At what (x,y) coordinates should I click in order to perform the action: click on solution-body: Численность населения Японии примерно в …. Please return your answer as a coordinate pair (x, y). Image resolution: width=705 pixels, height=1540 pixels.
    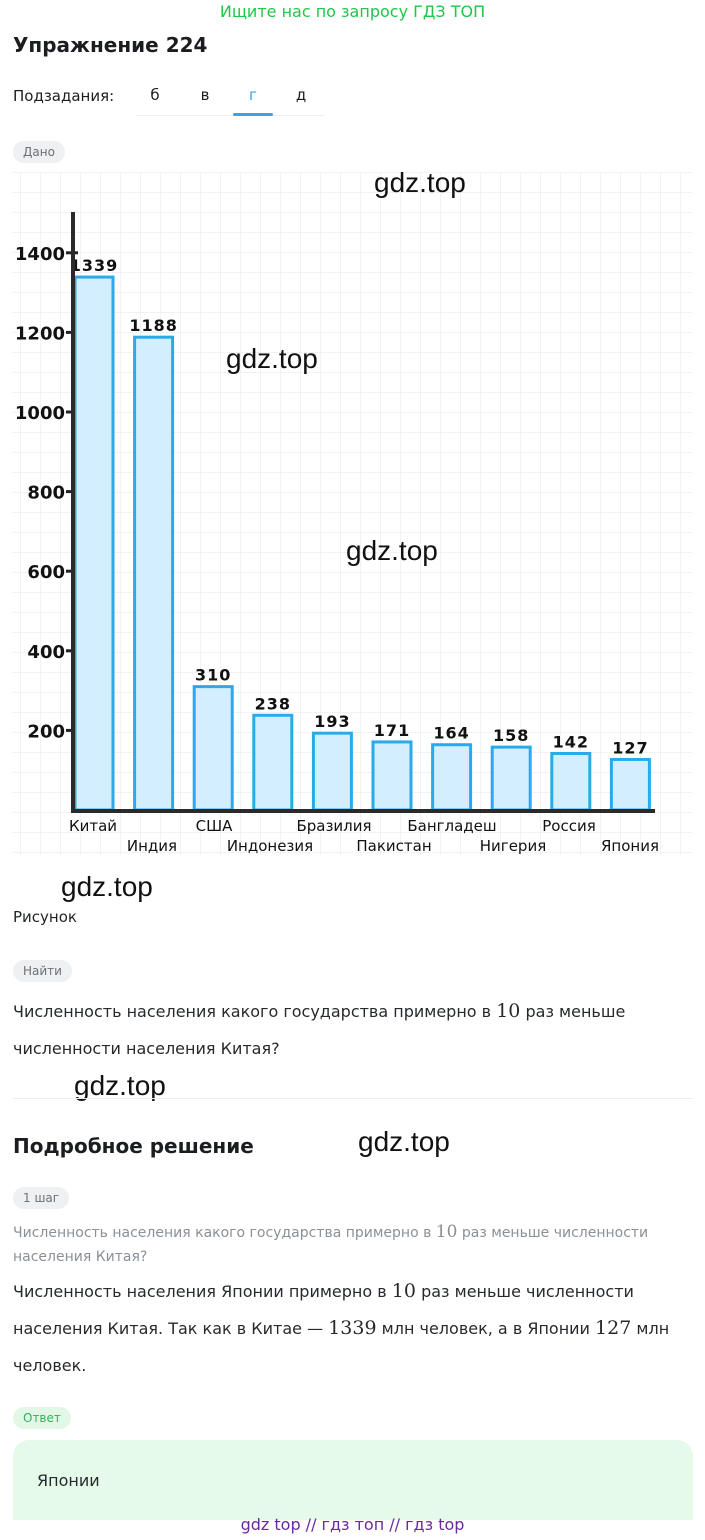
    Looking at the image, I should click on (353, 1328).